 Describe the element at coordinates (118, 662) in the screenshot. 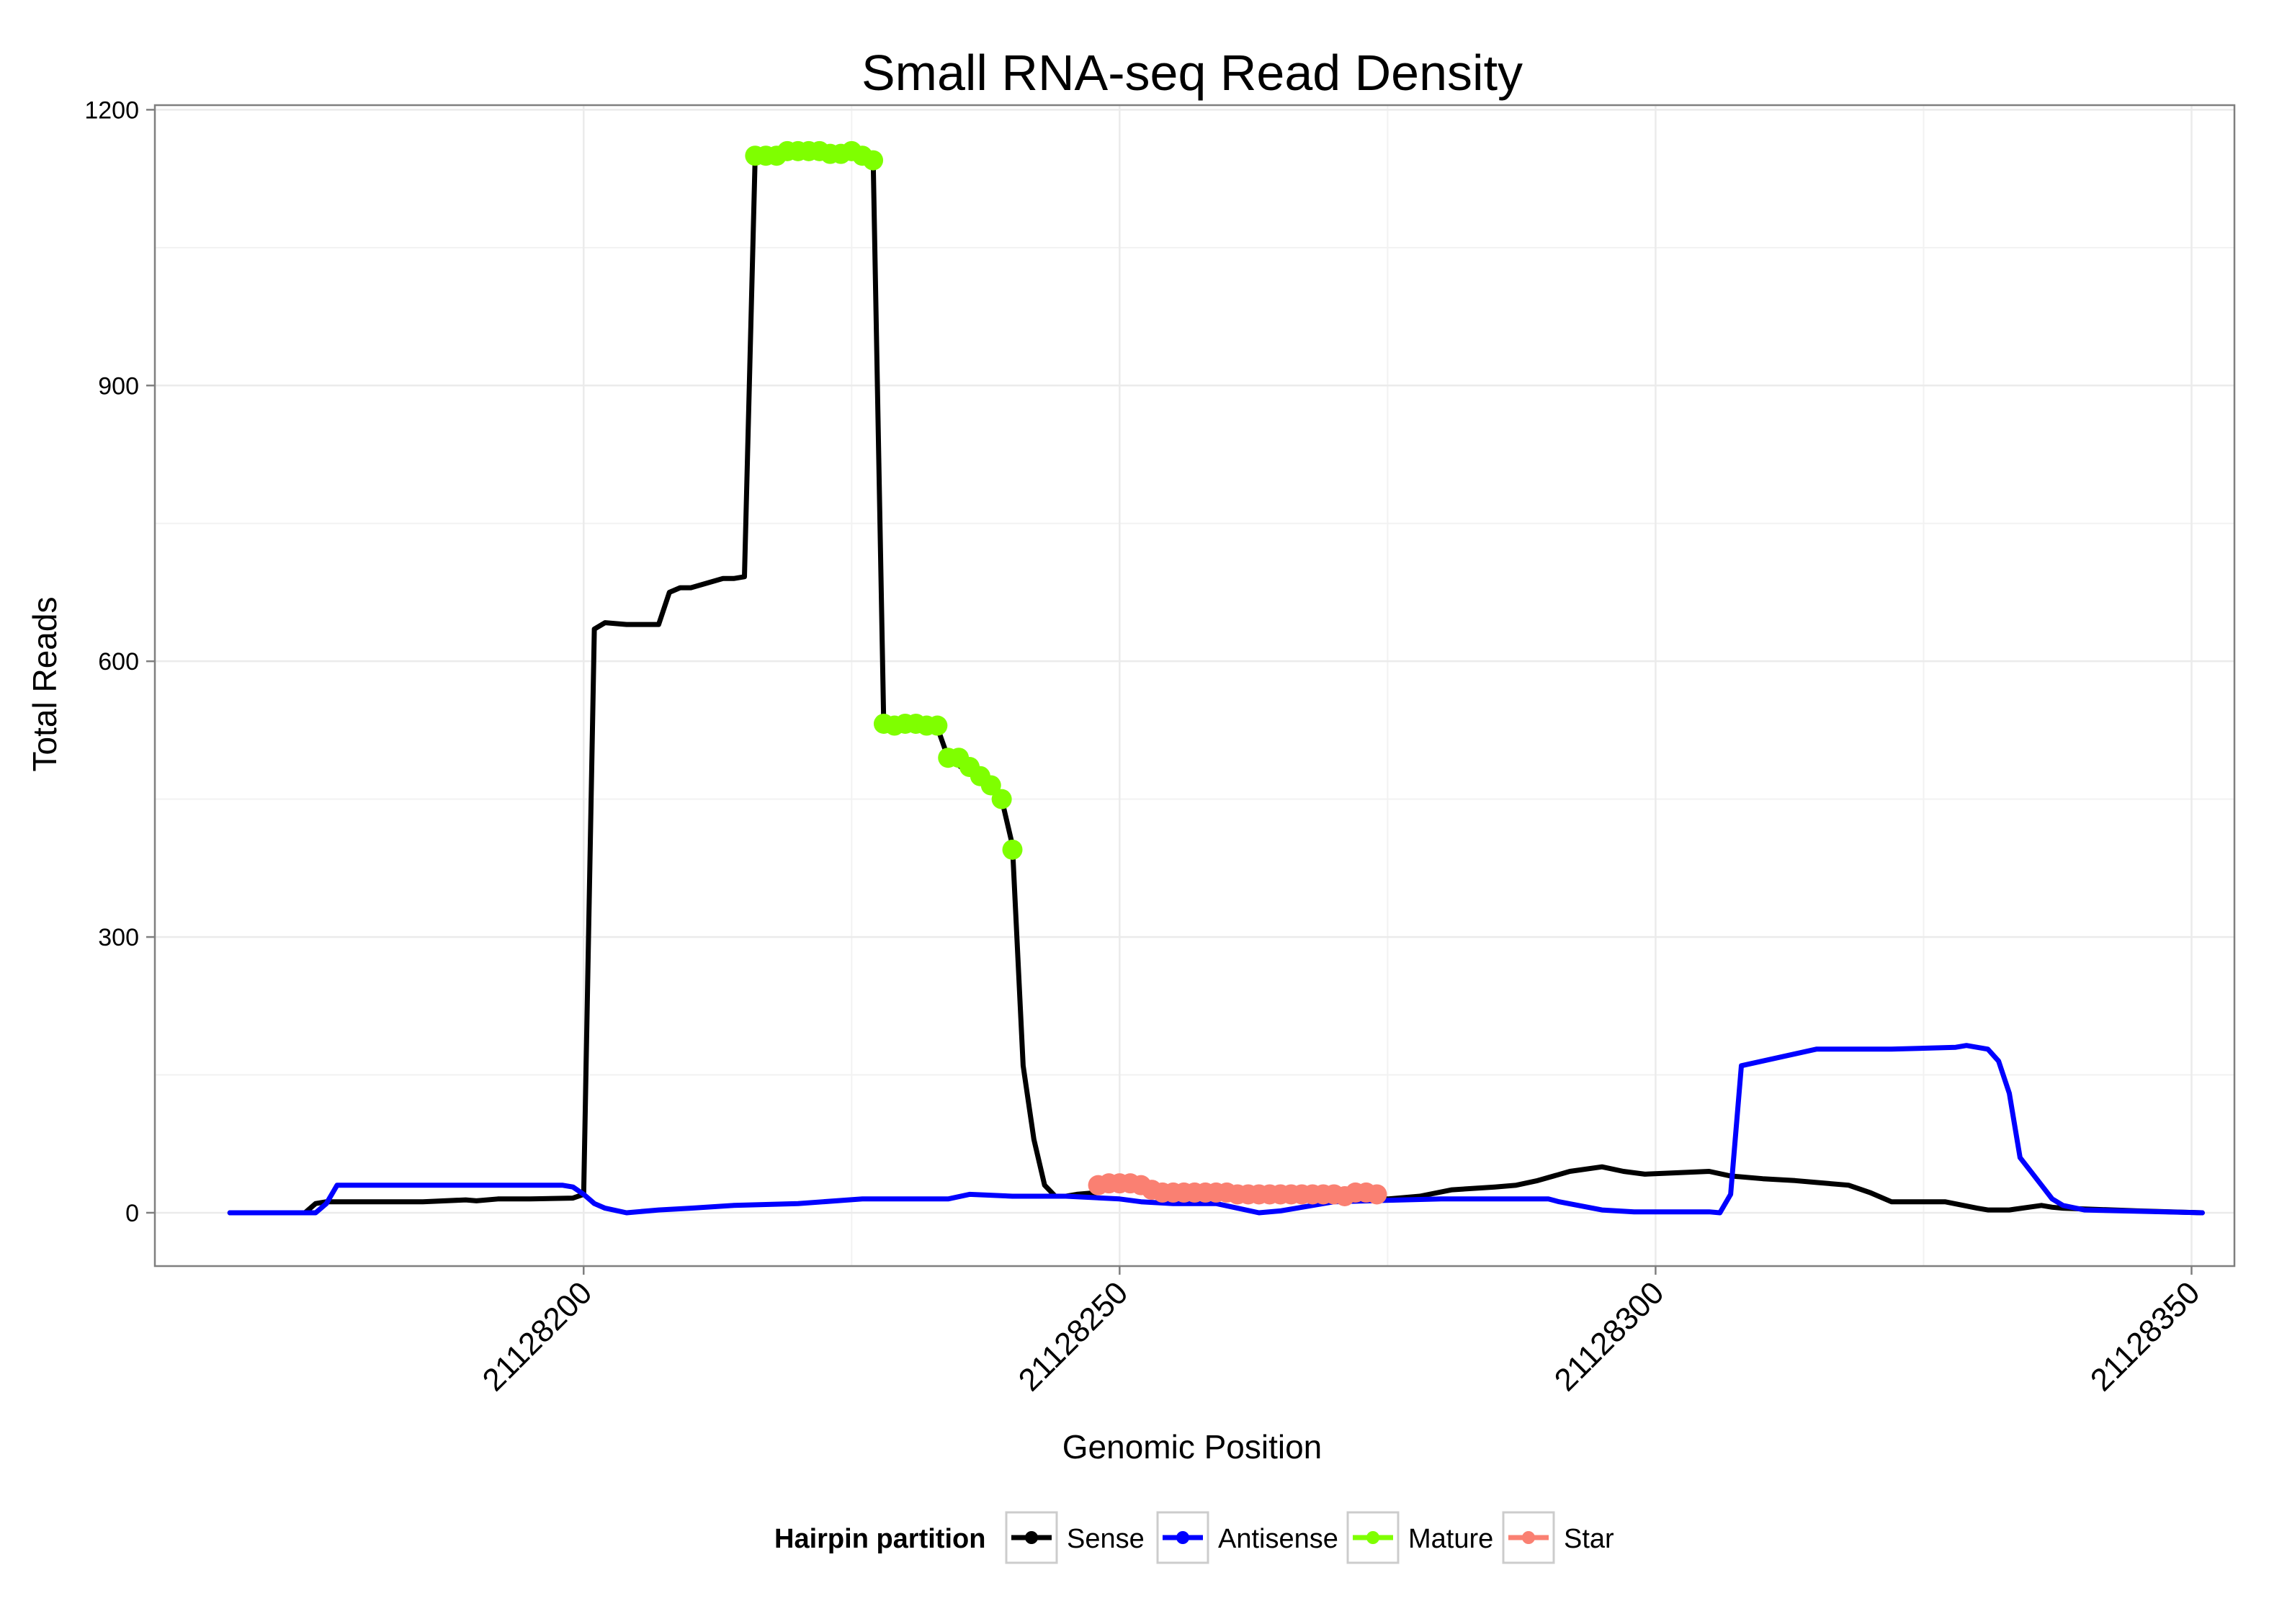

I see `y-axis-tick-label: 600` at that location.